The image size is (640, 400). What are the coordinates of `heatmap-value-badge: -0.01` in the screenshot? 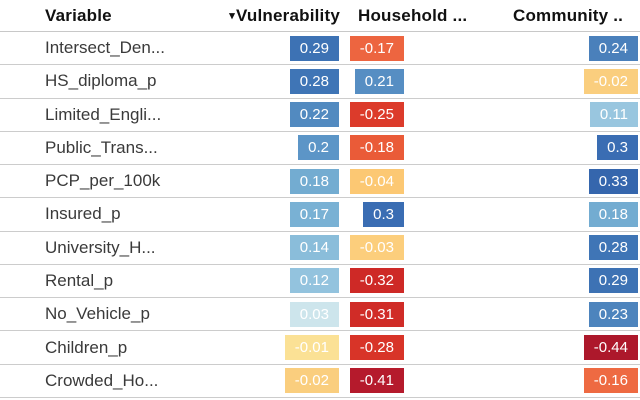 It's located at (311, 348).